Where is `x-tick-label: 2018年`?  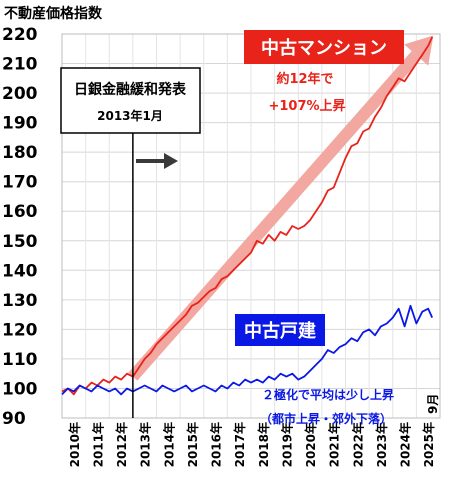 x-tick-label: 2018年 is located at coordinates (263, 444).